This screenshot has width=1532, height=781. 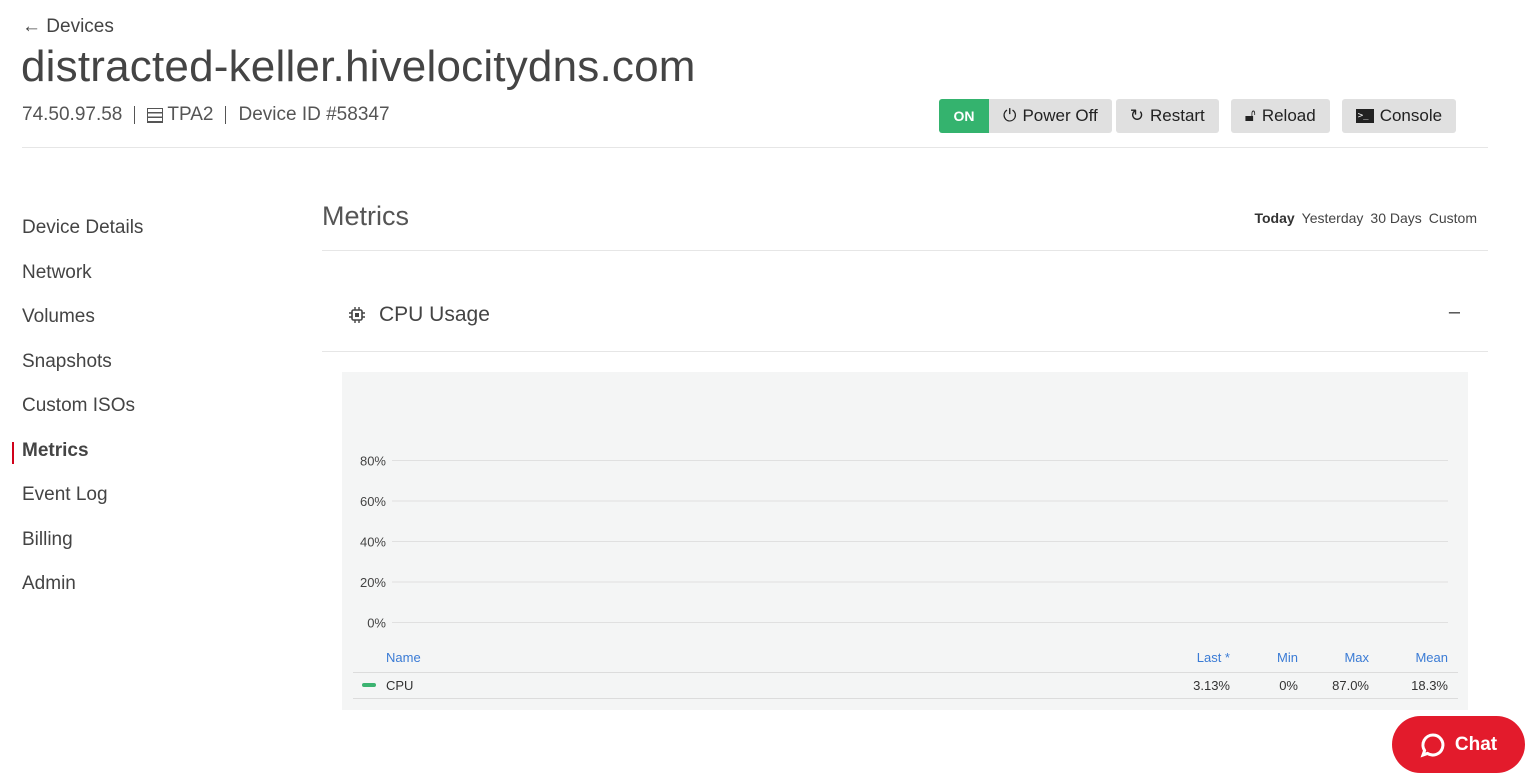 What do you see at coordinates (1250, 115) in the screenshot?
I see `unlock-icon: 🔓︎` at bounding box center [1250, 115].